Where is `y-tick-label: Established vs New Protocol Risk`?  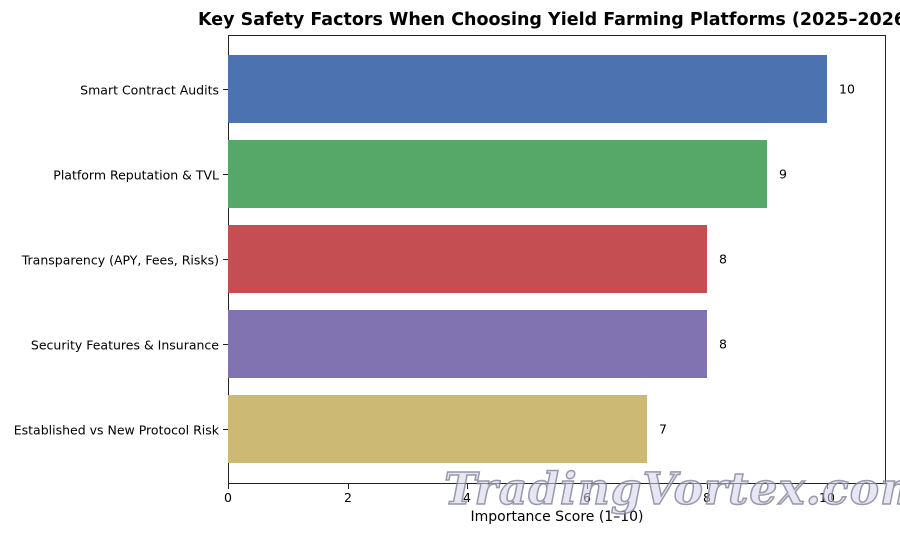 y-tick-label: Established vs New Protocol Risk is located at coordinates (116, 430).